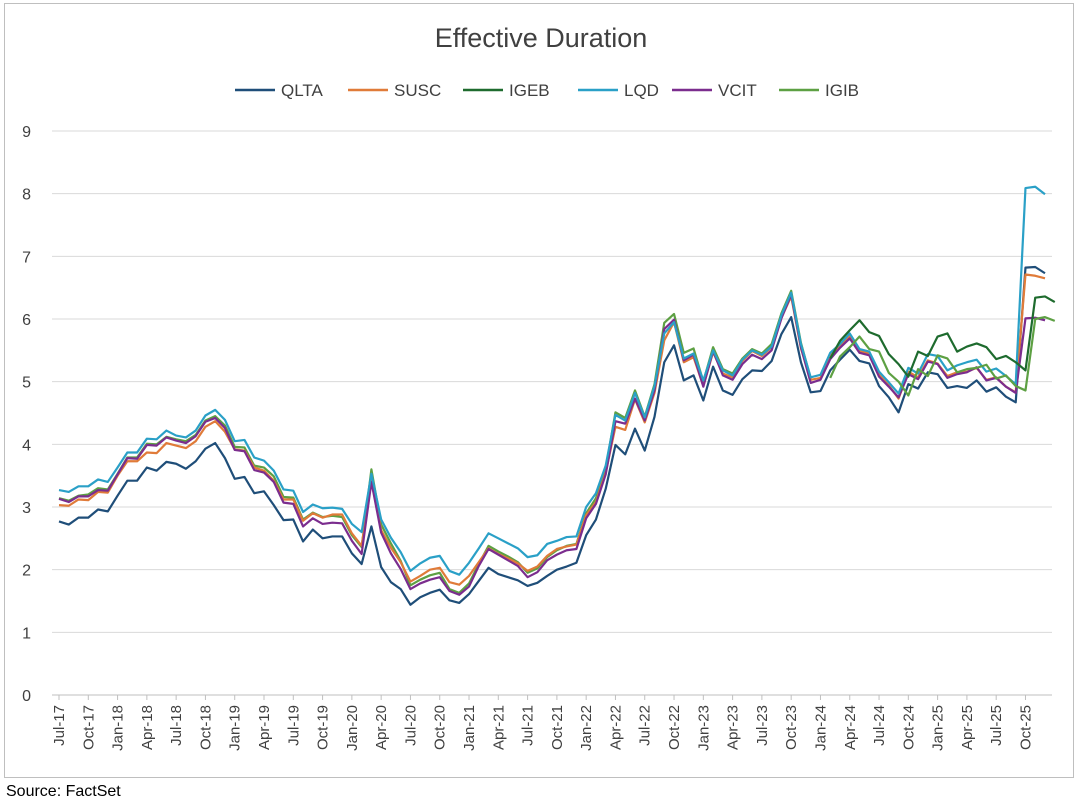 This screenshot has height=808, width=1080. I want to click on x-tick-label: Jul-21, so click(528, 725).